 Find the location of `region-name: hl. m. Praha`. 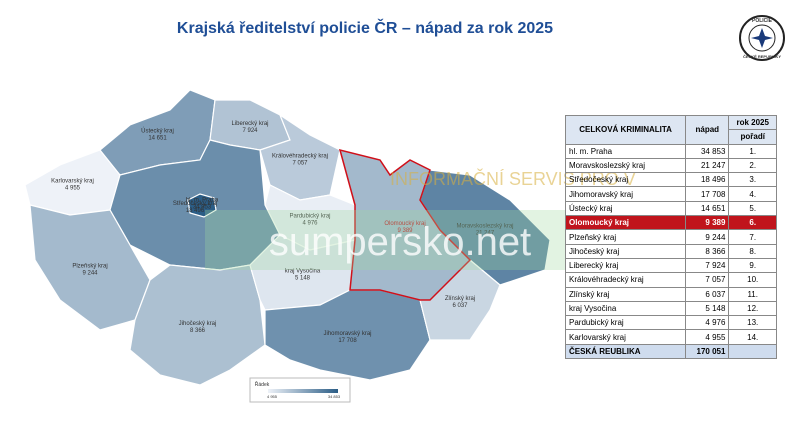

region-name: hl. m. Praha is located at coordinates (202, 201).